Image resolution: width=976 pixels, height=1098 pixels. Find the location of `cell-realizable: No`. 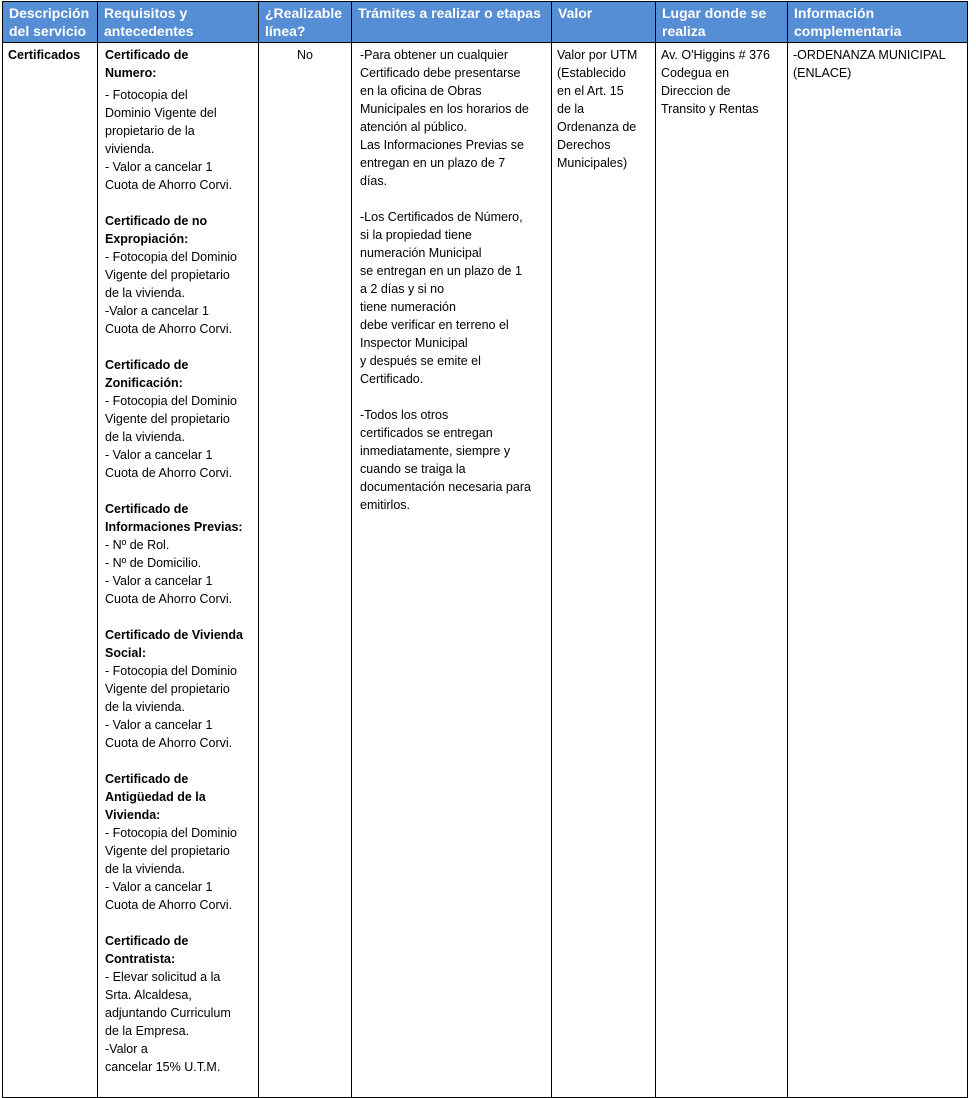

cell-realizable: No is located at coordinates (305, 570).